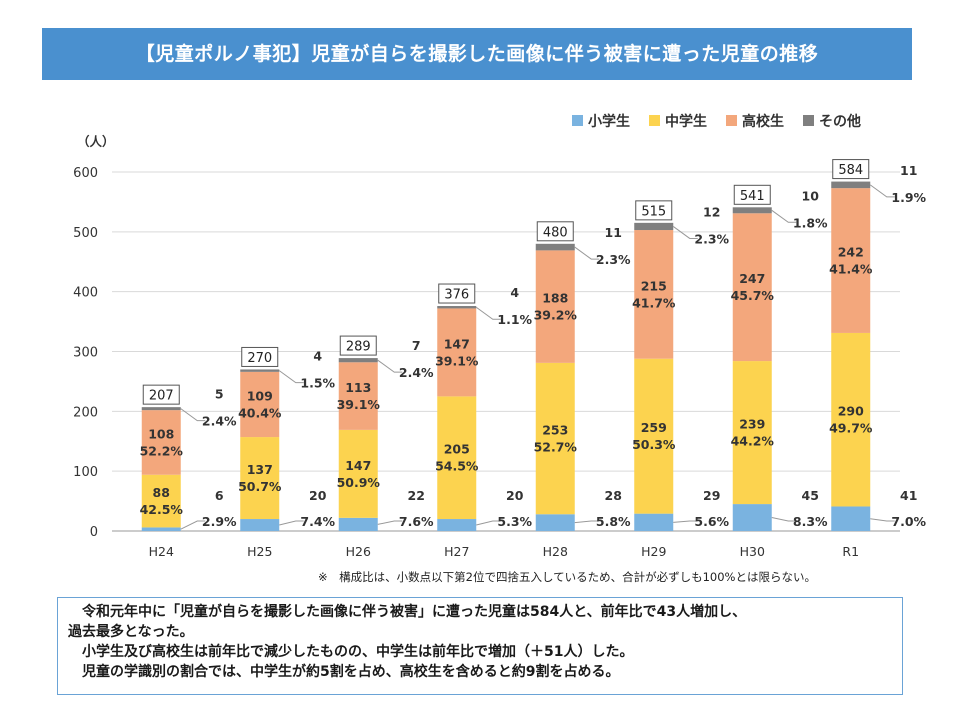 This screenshot has width=960, height=720. I want to click on data-label-percent: 7.6%, so click(416, 521).